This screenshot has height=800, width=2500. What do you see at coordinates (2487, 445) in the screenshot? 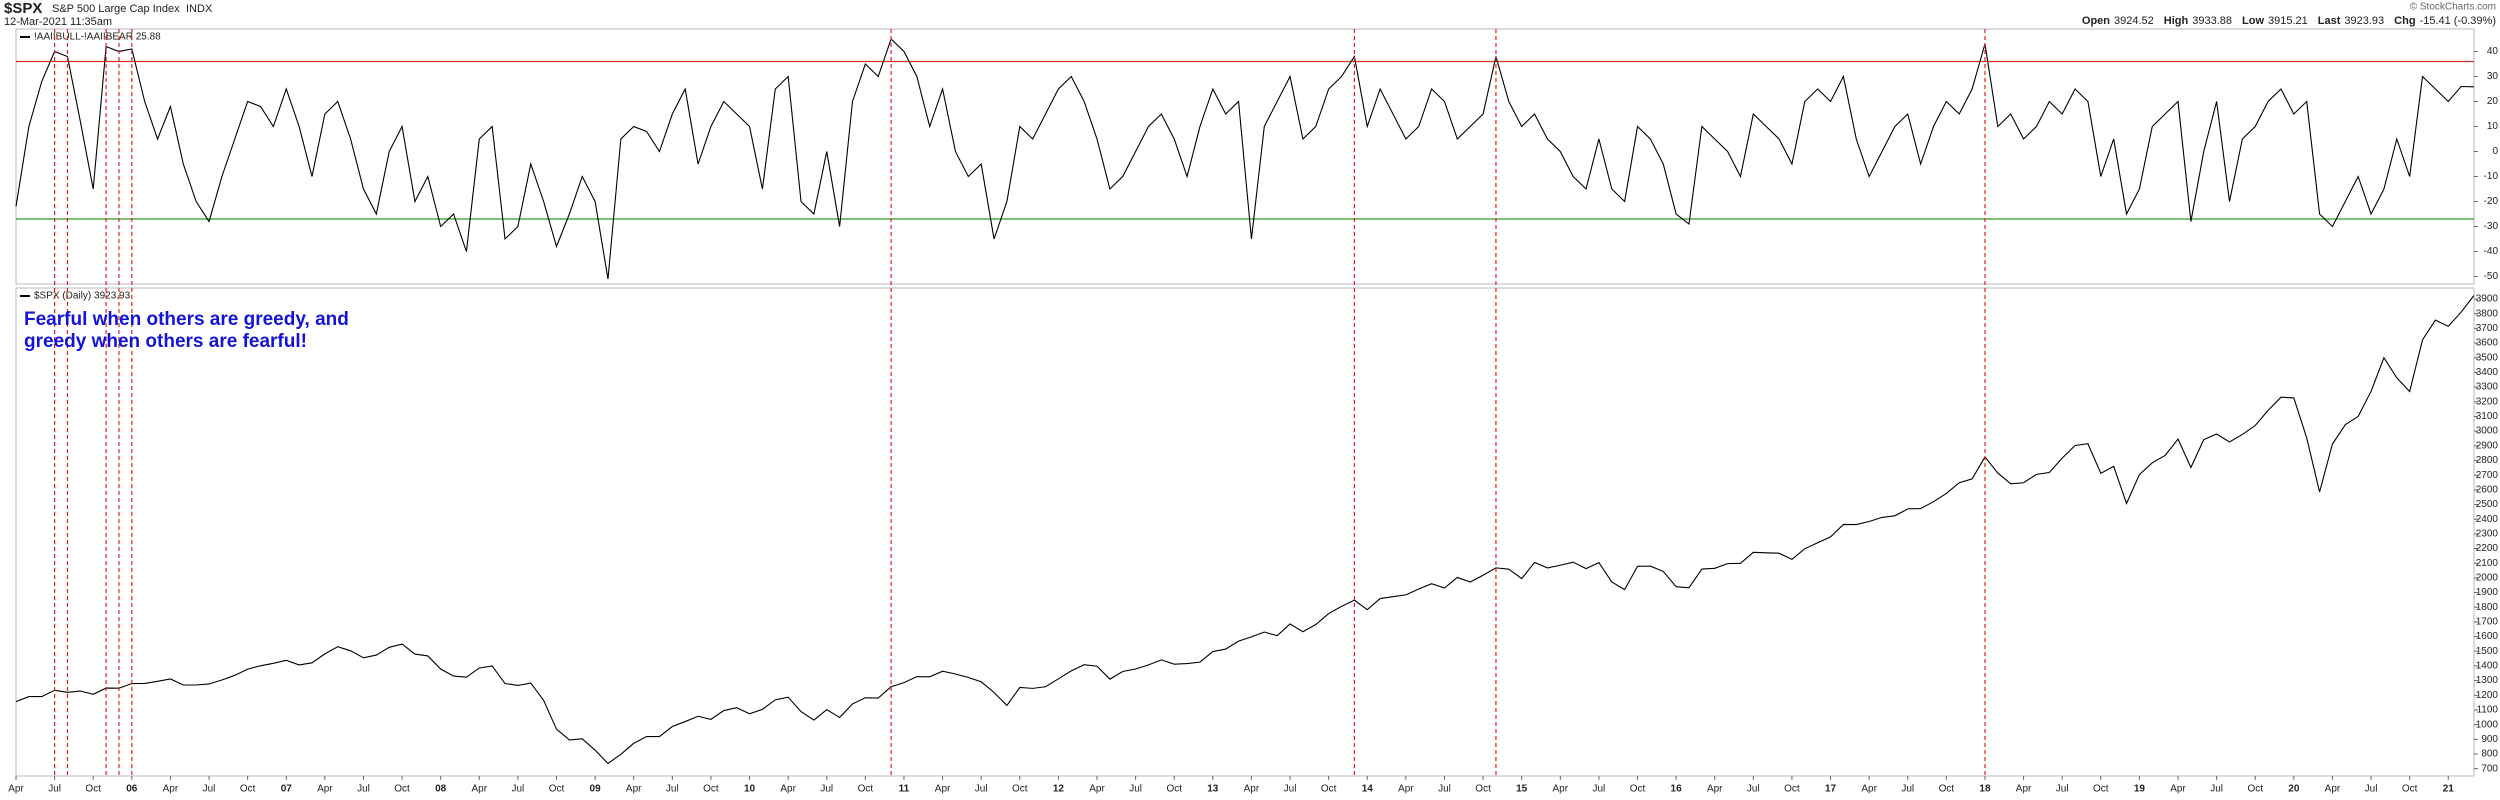
I see `y-tick-label: 2900` at bounding box center [2487, 445].